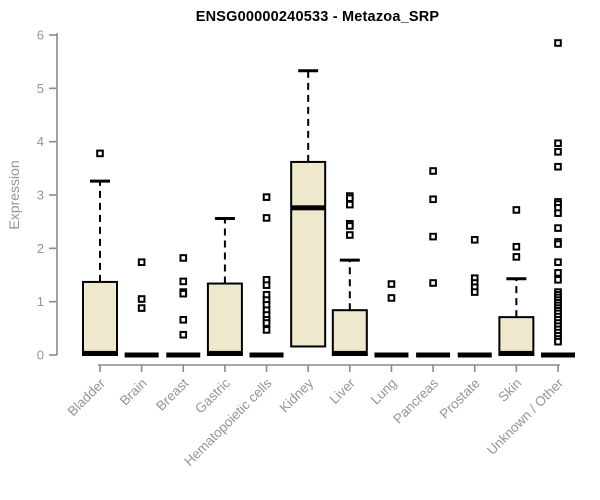 The width and height of the screenshot is (600, 500). Describe the element at coordinates (40, 35) in the screenshot. I see `y-tick-label: 6` at that location.